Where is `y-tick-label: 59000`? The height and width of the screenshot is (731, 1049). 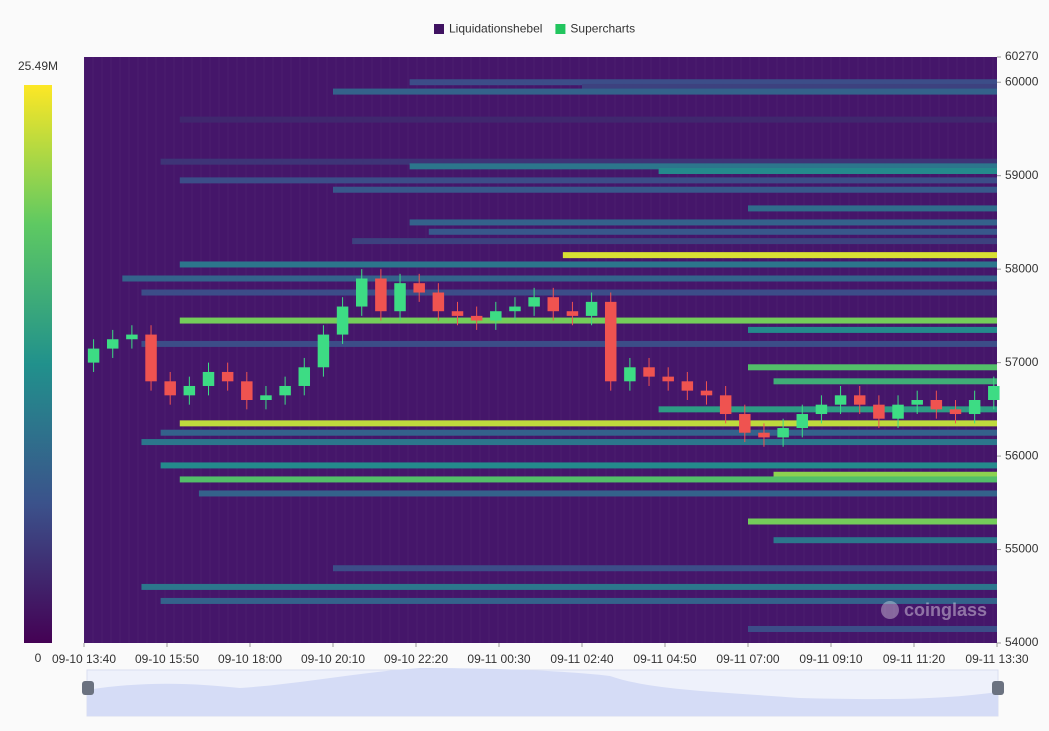
y-tick-label: 59000 is located at coordinates (1022, 175).